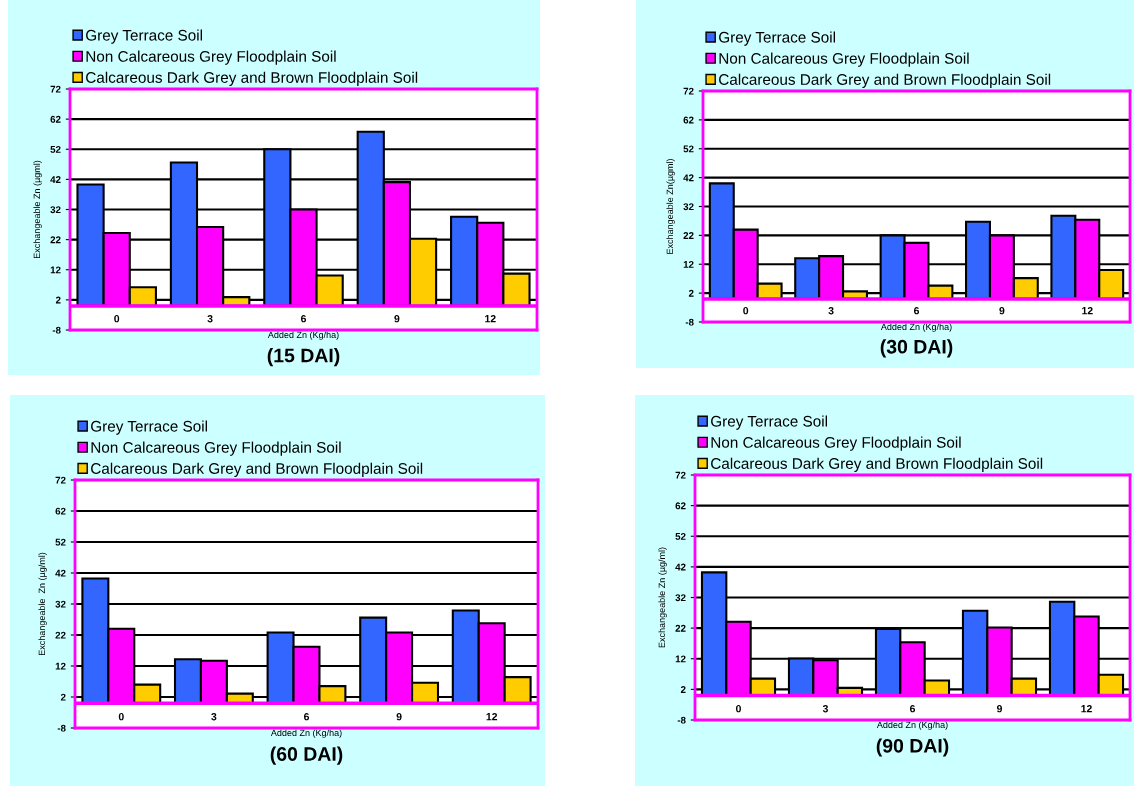 The width and height of the screenshot is (1134, 786). I want to click on text: (60 DAI), so click(306, 755).